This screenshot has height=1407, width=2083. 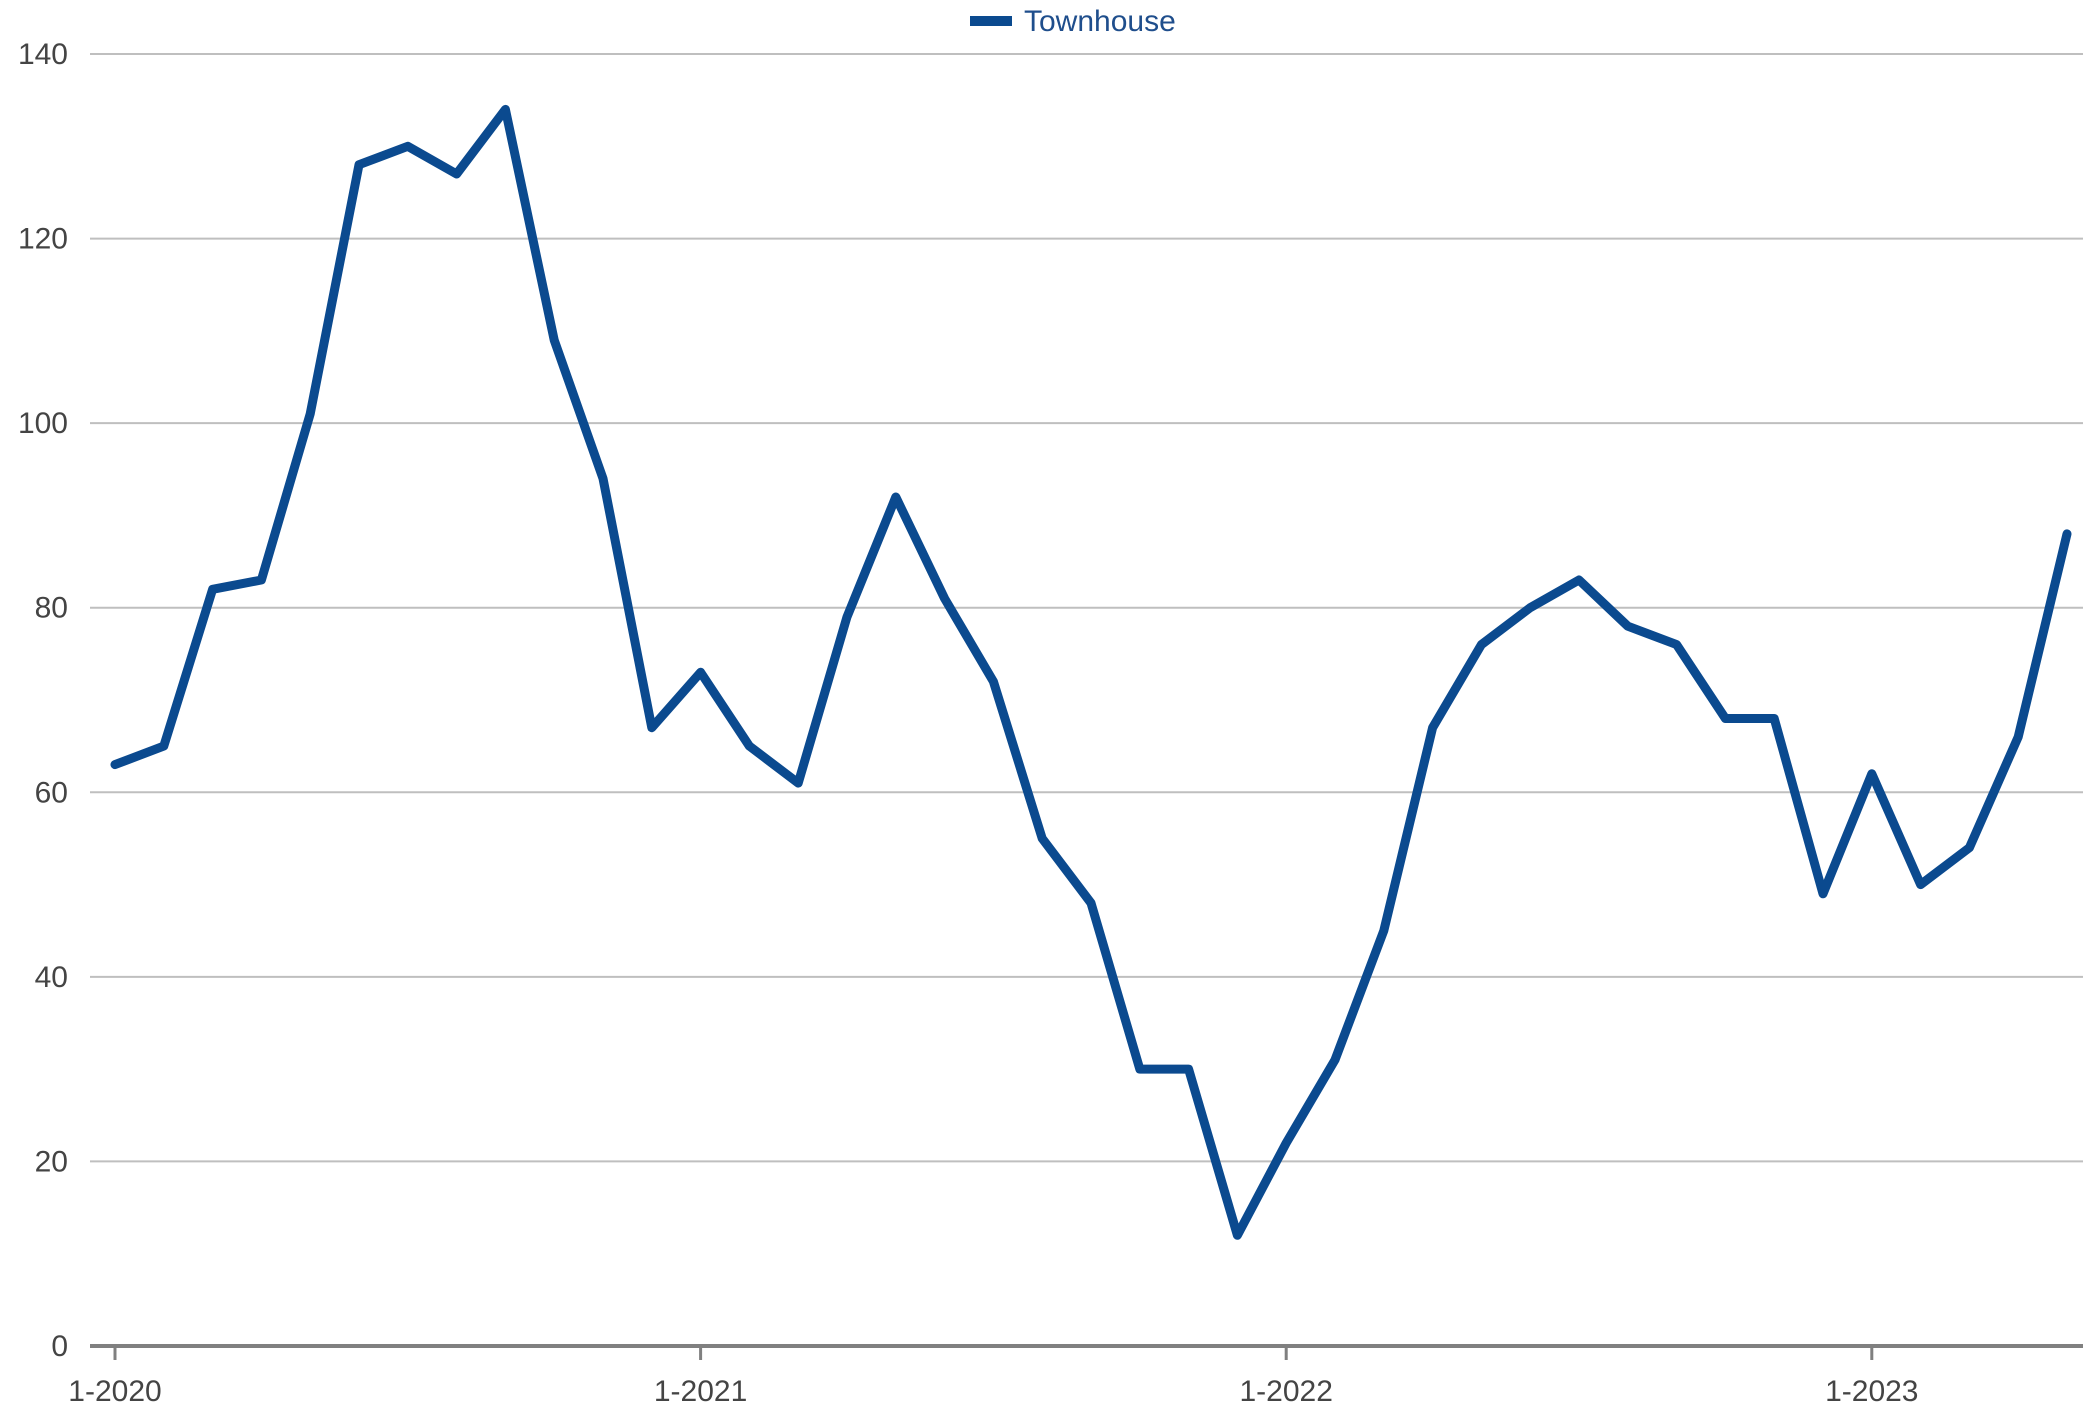 What do you see at coordinates (51, 608) in the screenshot?
I see `y-tick-label-80: 80` at bounding box center [51, 608].